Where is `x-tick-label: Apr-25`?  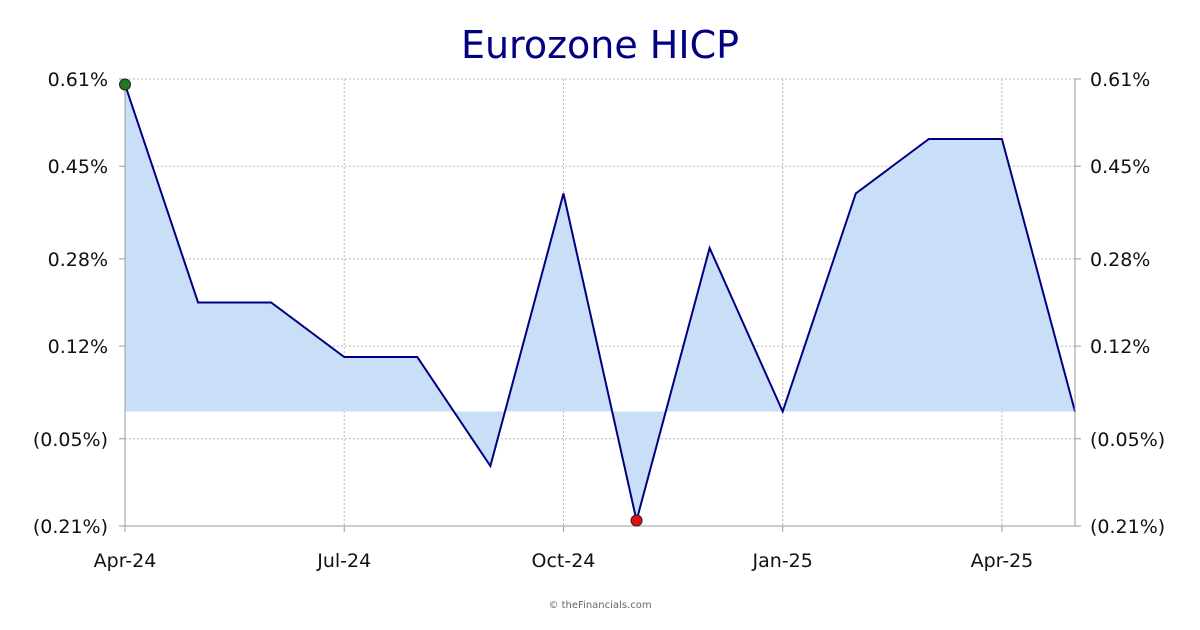
x-tick-label: Apr-25 is located at coordinates (1002, 561).